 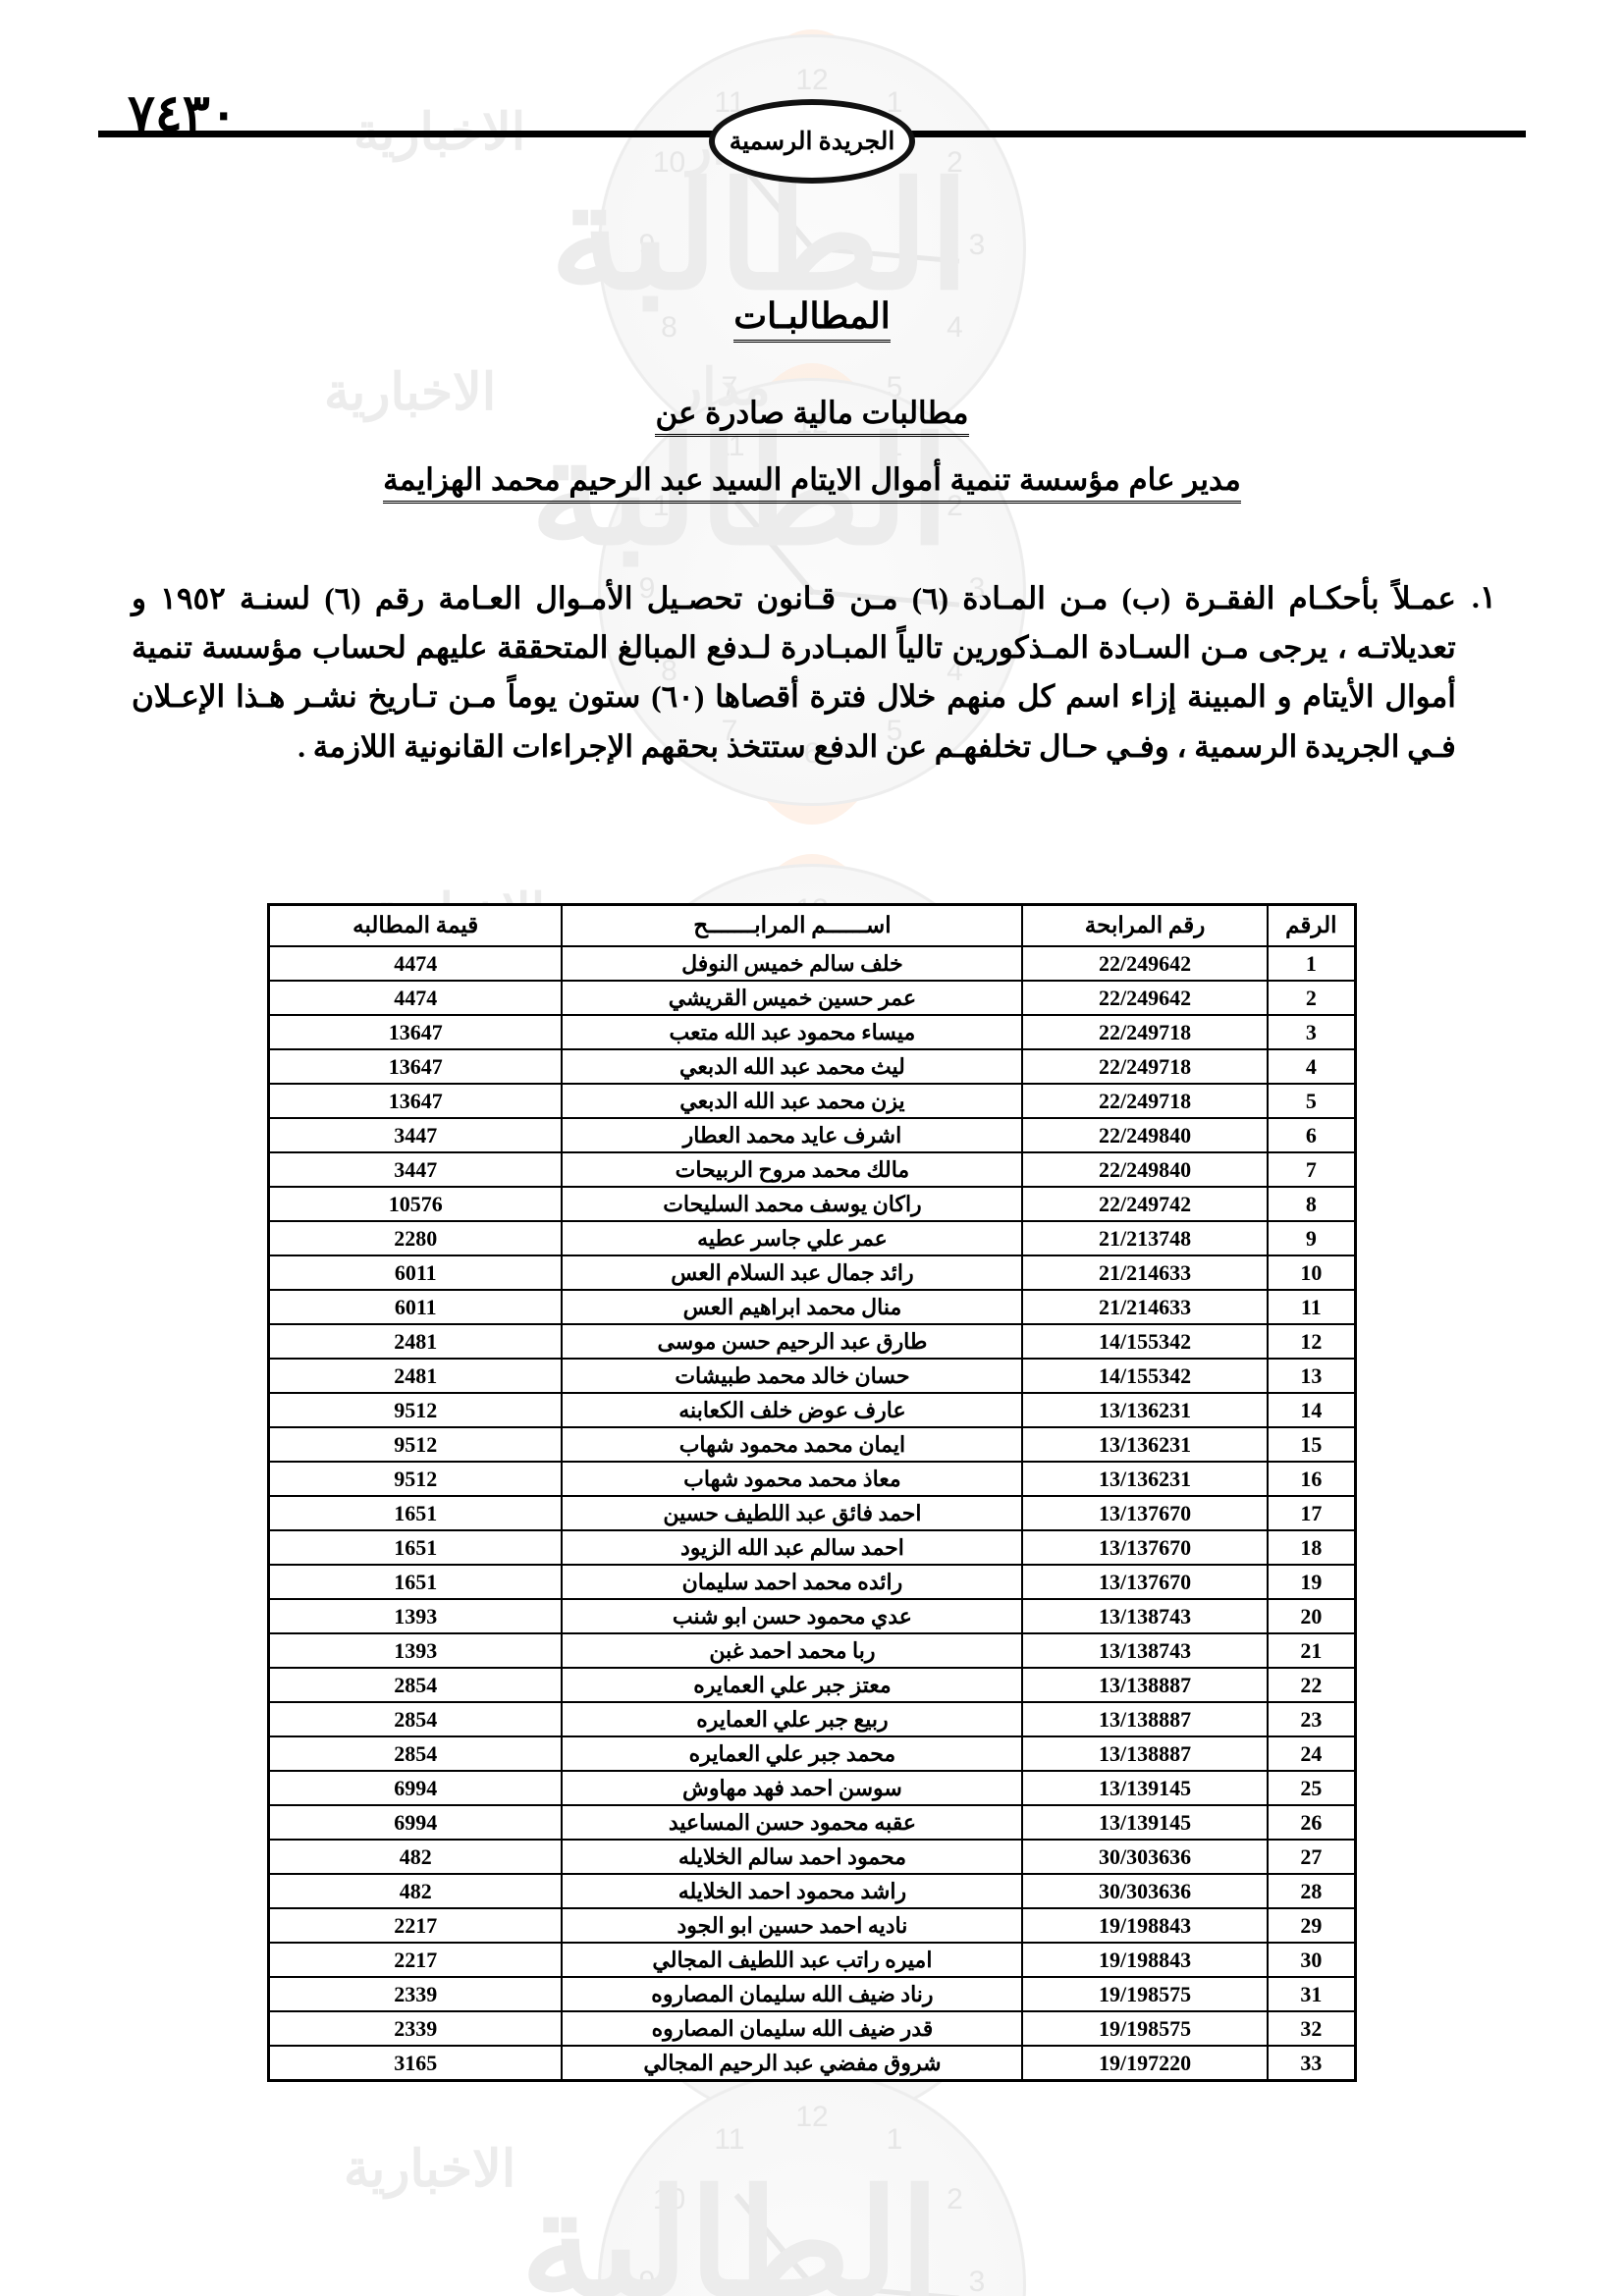 I want to click on cell-murabaha-number: 13/139145, so click(x=1145, y=1788).